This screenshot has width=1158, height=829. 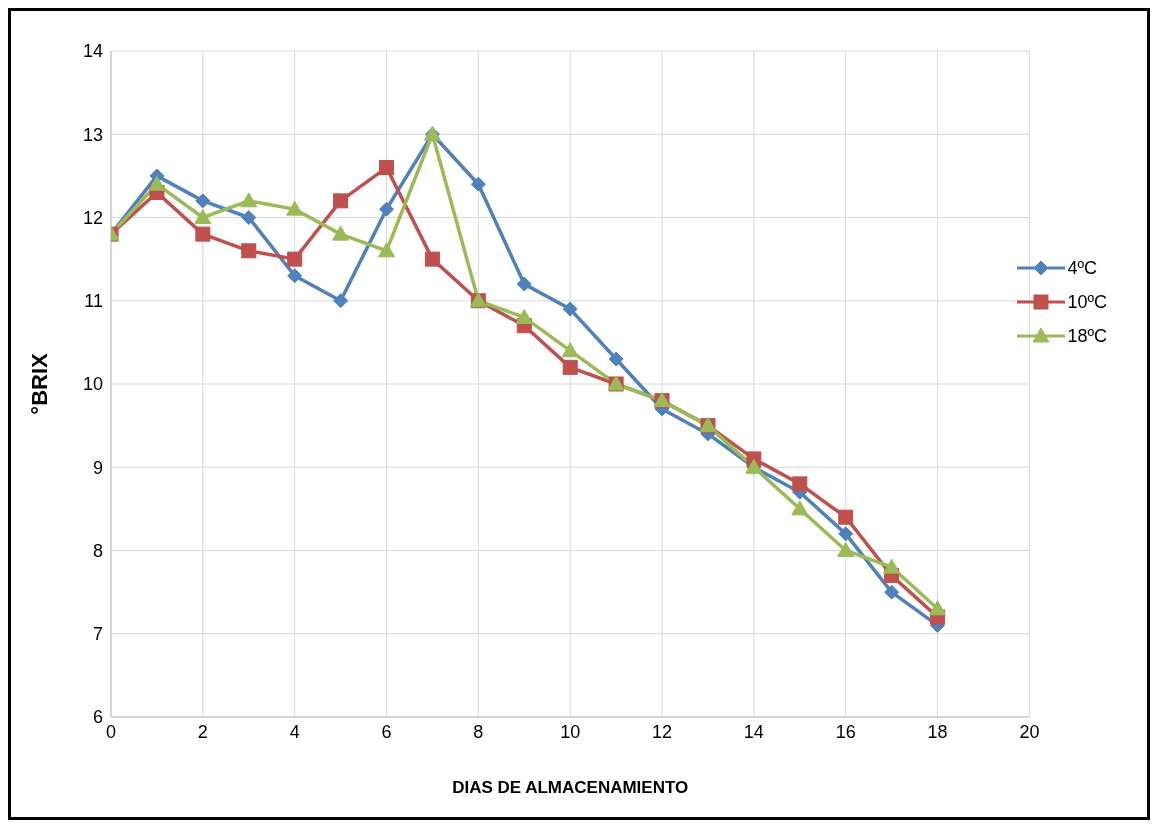 I want to click on y-tick-label: 14, so click(x=92, y=51).